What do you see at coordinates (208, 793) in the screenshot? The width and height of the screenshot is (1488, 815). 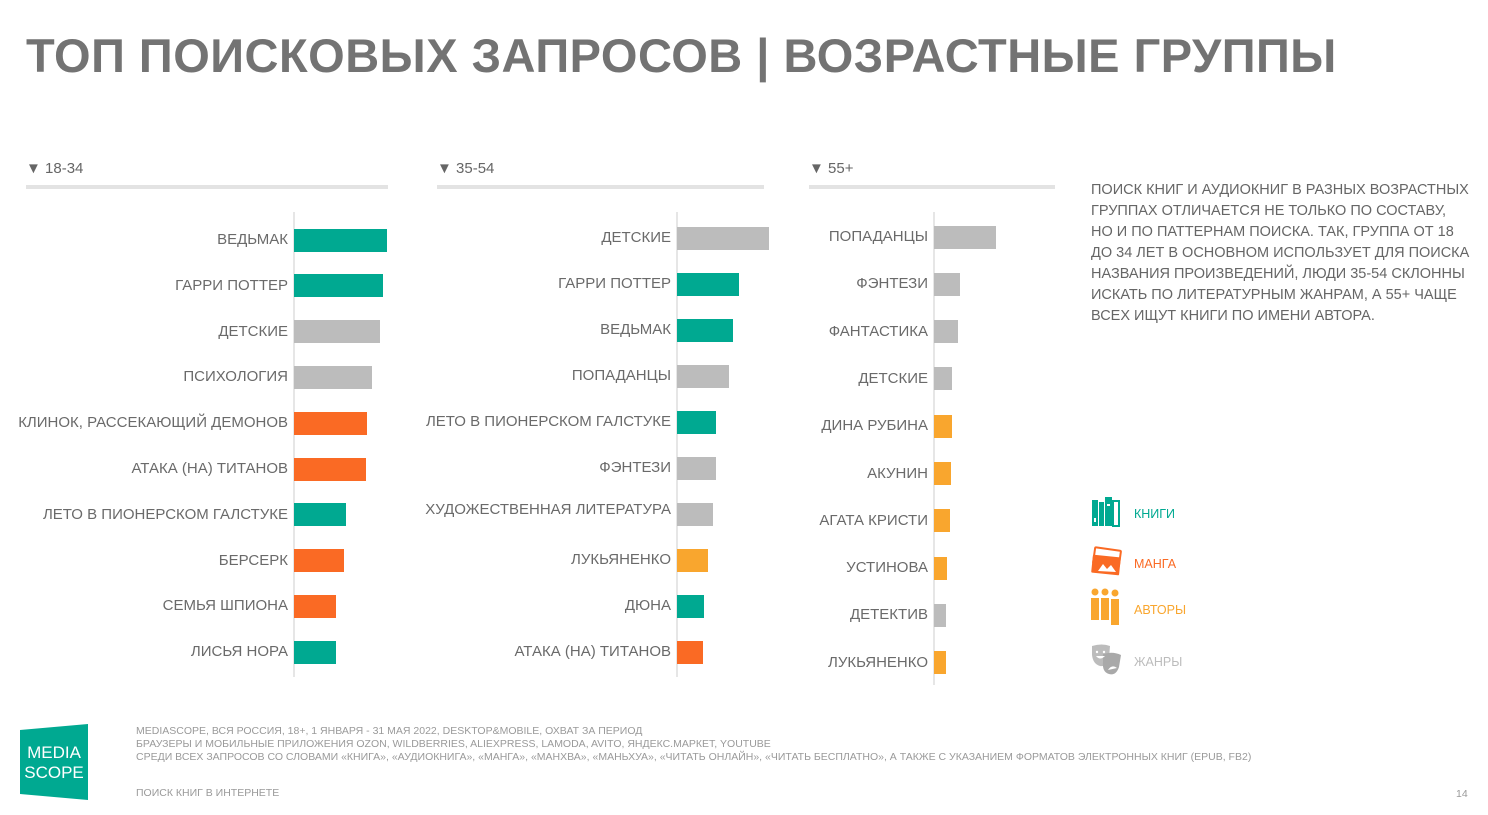 I see `footer-section: ПОИСК КНИГ В ИНТЕРНЕТЕ` at bounding box center [208, 793].